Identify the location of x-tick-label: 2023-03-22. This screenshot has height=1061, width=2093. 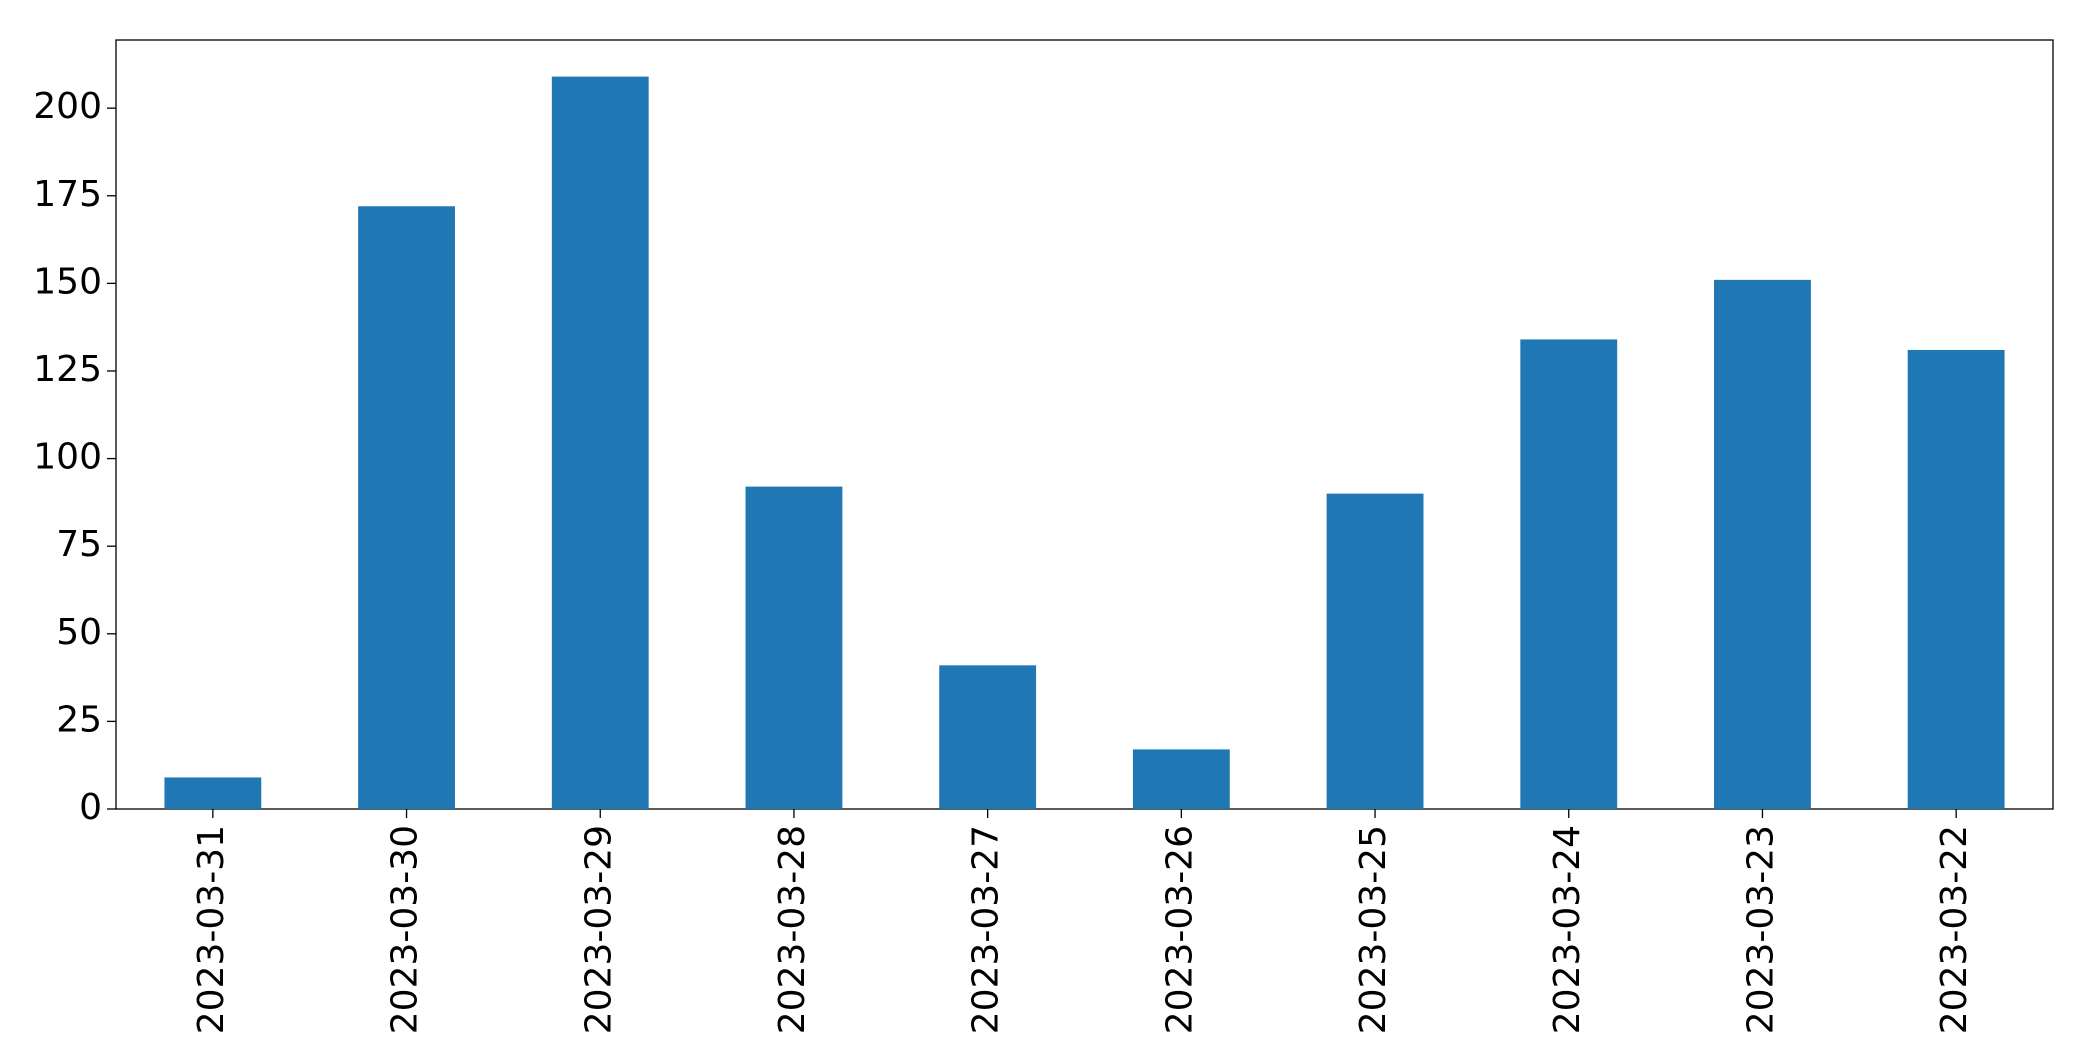
(1954, 929).